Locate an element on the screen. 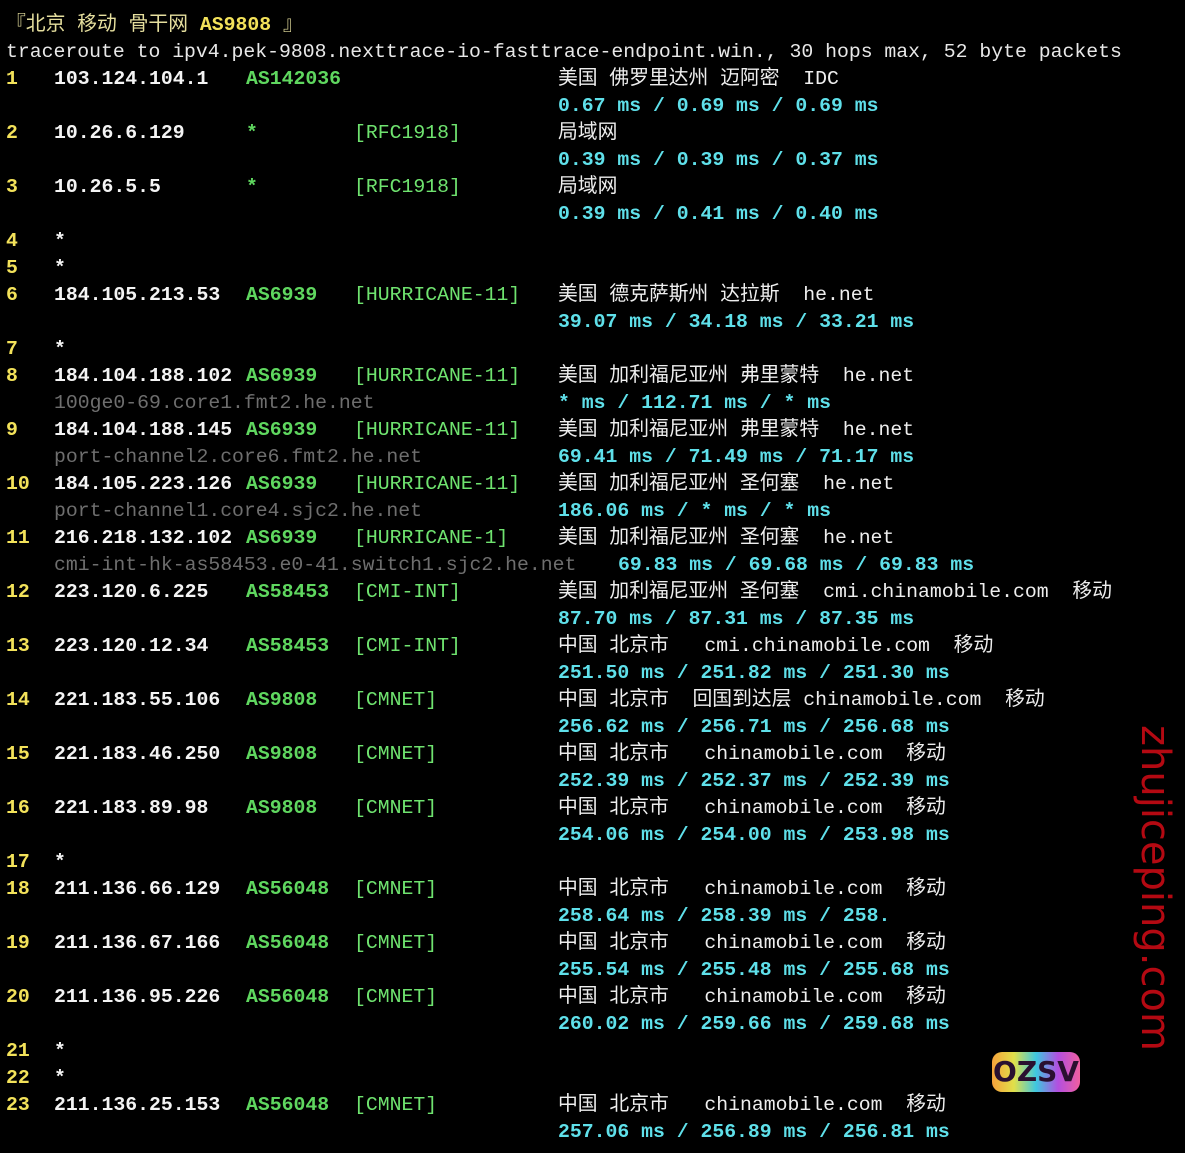  hop-rtt: 87.70 ms / 87.31 ms / 87.35 ms is located at coordinates (736, 619).